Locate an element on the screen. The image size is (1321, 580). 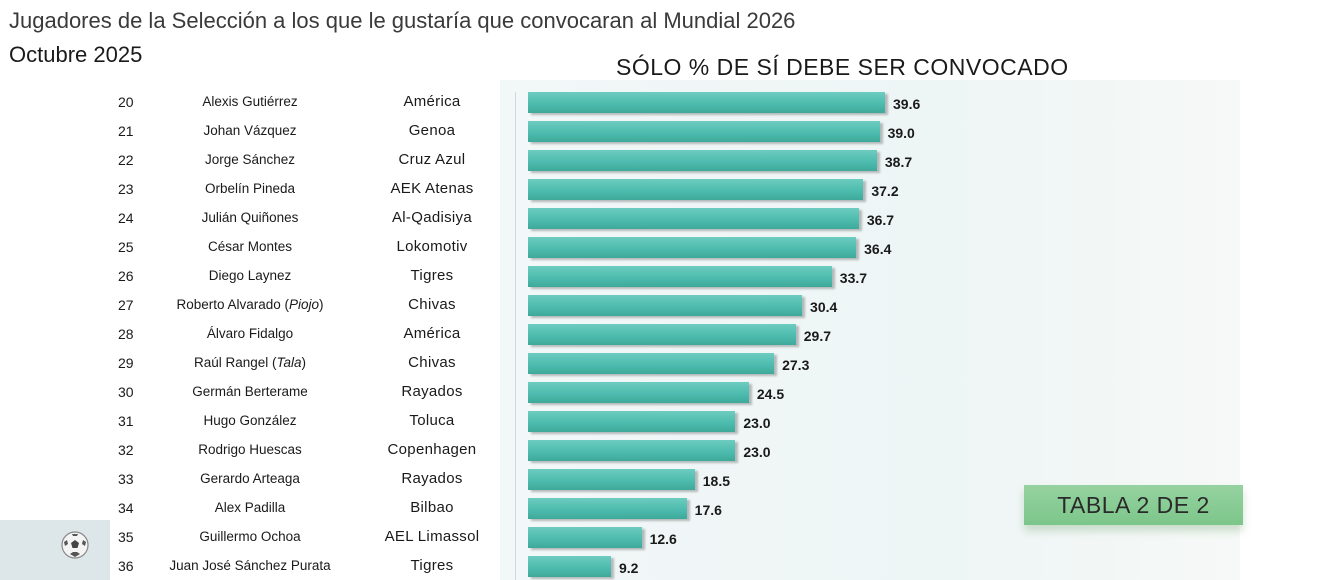
row-team: AEL Limassol is located at coordinates (432, 536).